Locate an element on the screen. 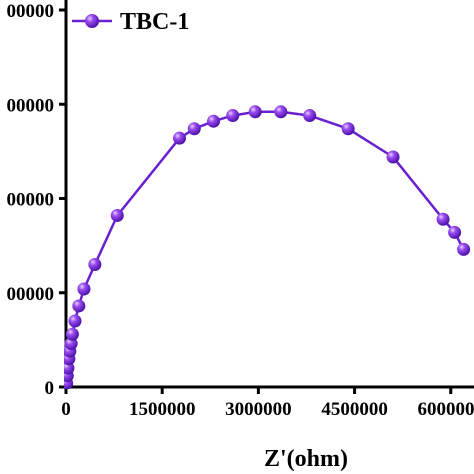  x-tick-label: 0 is located at coordinates (66, 409).